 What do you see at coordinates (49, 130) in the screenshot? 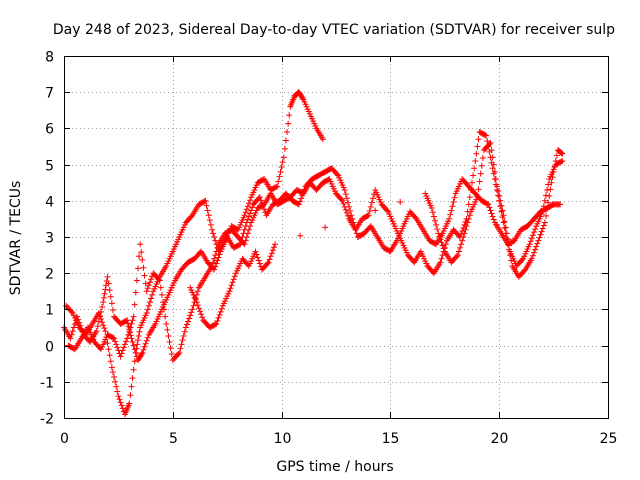
I see `y-tick-label: 6` at bounding box center [49, 130].